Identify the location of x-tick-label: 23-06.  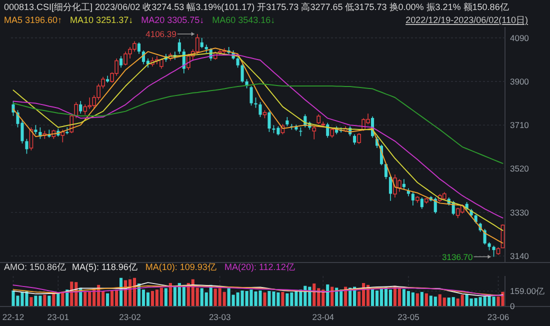
(498, 317).